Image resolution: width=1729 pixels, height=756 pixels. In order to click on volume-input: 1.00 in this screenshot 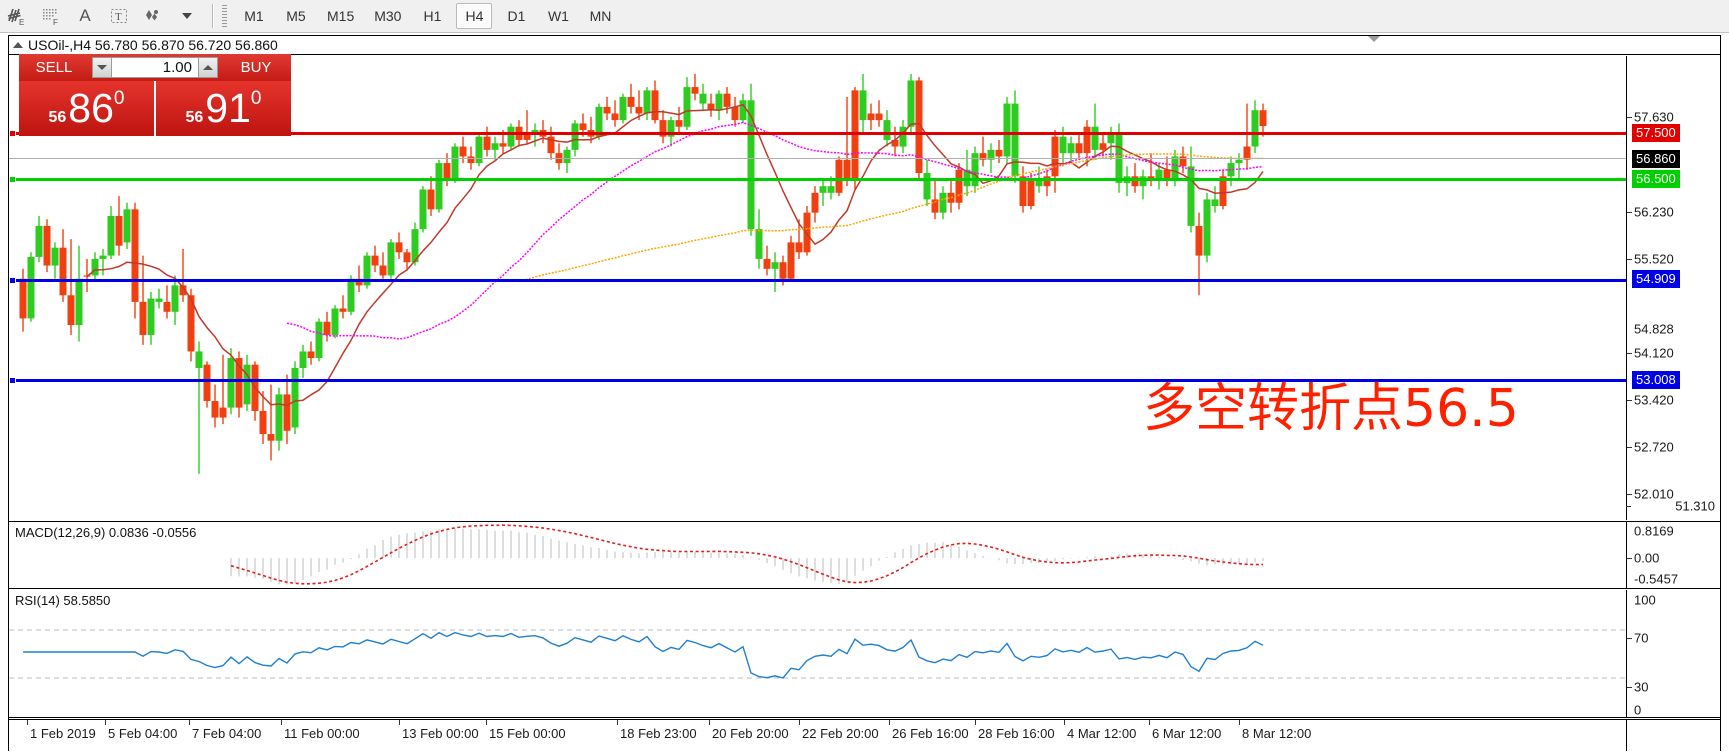, I will do `click(155, 67)`.